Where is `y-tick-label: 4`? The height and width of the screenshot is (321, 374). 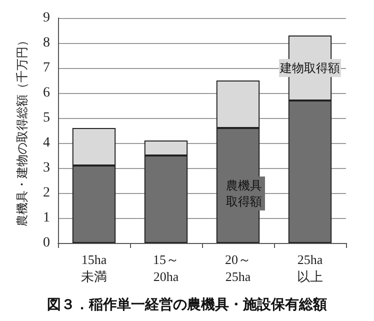
y-tick-label: 4 is located at coordinates (46, 143).